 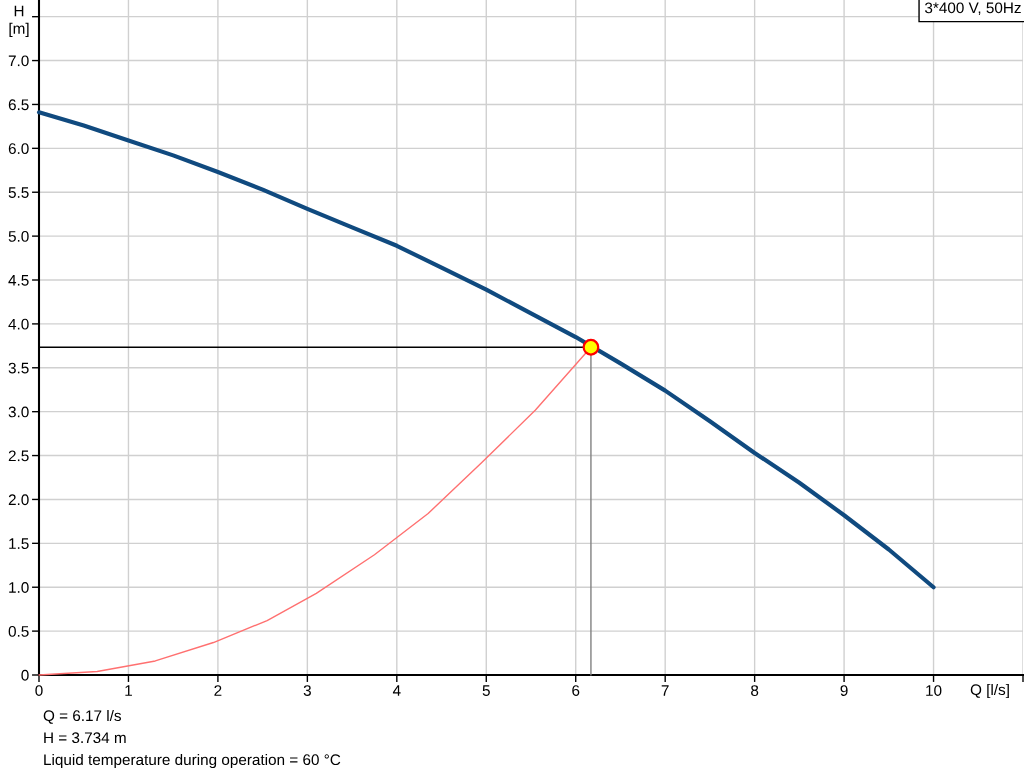 I want to click on y-tick-label: 3.5, so click(x=18, y=368).